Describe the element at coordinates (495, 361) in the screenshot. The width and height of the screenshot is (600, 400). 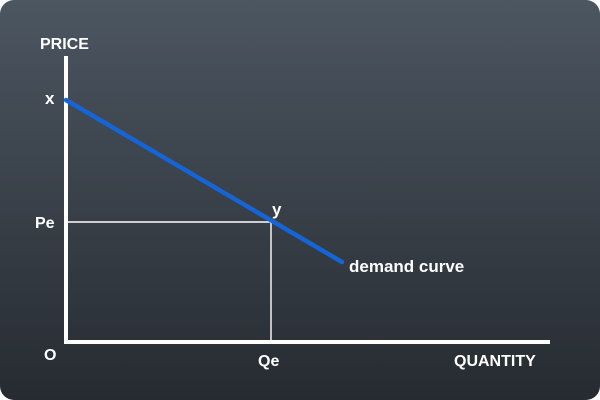
I see `quantity-axis-label: QUANTITY` at that location.